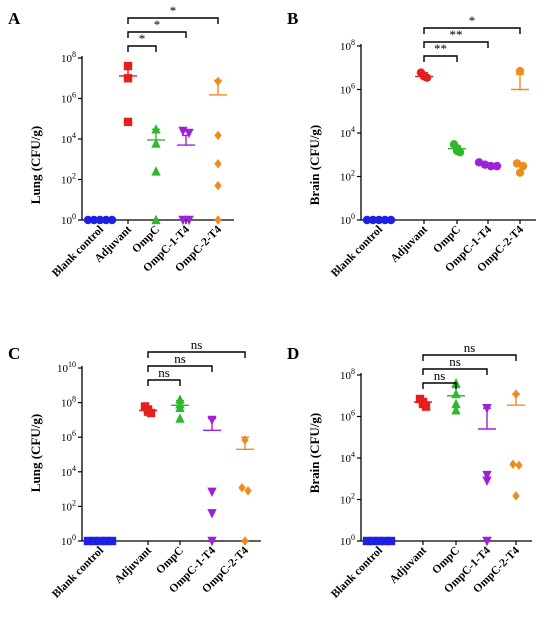 The width and height of the screenshot is (550, 630). What do you see at coordinates (440, 48) in the screenshot?
I see `significance-label: **` at bounding box center [440, 48].